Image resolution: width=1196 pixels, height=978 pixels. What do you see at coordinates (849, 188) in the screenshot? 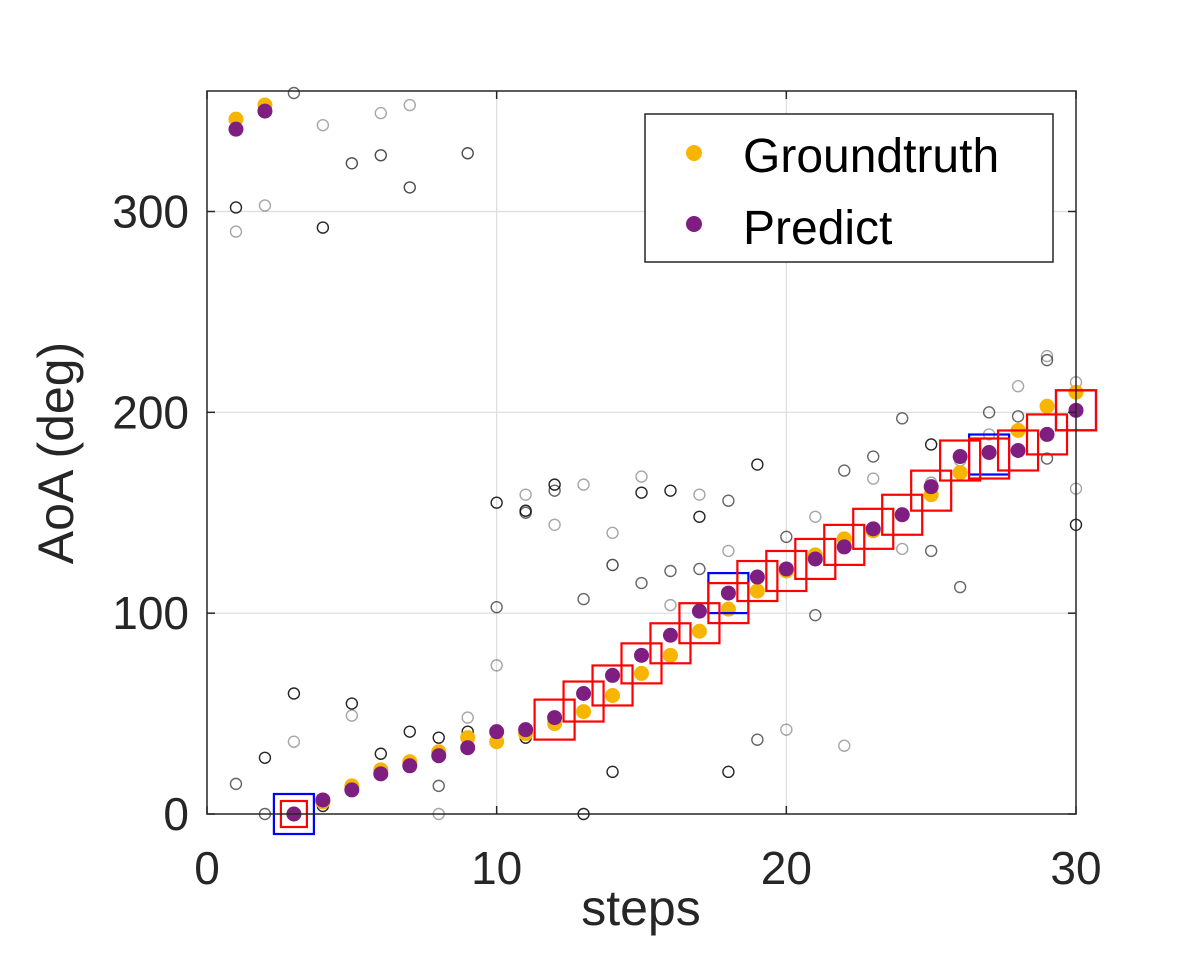
I see `legend-box` at bounding box center [849, 188].